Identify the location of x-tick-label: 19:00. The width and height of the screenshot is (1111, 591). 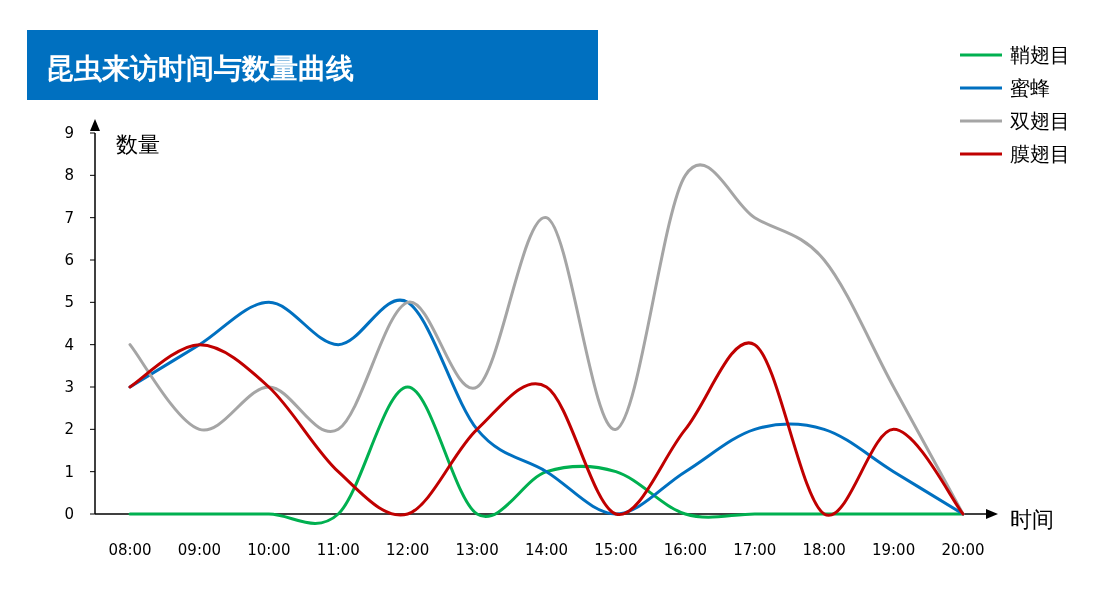
(893, 550).